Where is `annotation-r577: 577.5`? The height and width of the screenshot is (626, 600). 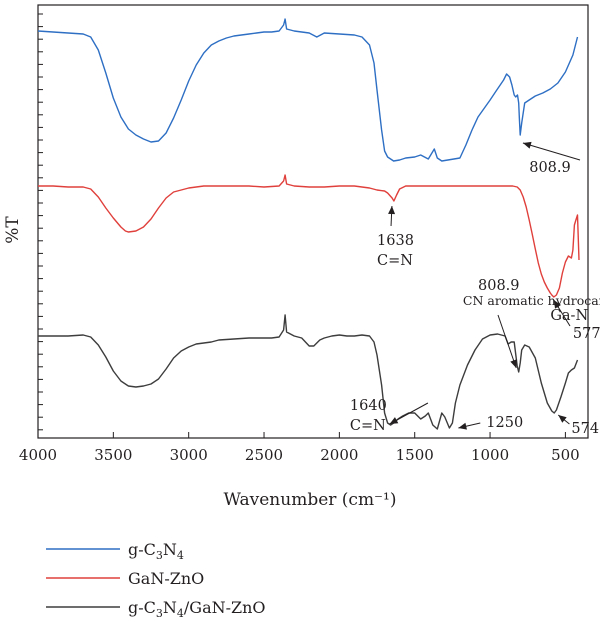
annotation-r577: 577.5 is located at coordinates (576, 320).